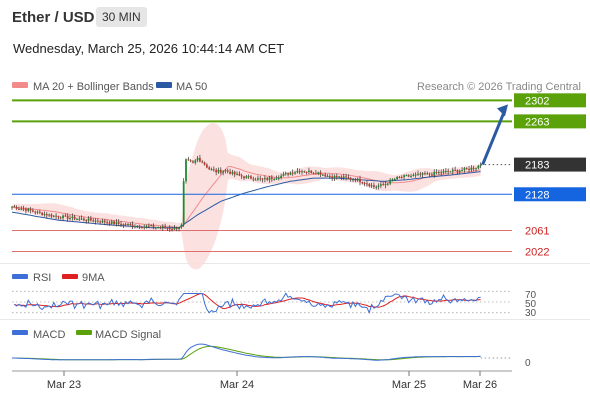 Image resolution: width=590 pixels, height=400 pixels. Describe the element at coordinates (42, 278) in the screenshot. I see `rsi-legend-label: RSI` at that location.